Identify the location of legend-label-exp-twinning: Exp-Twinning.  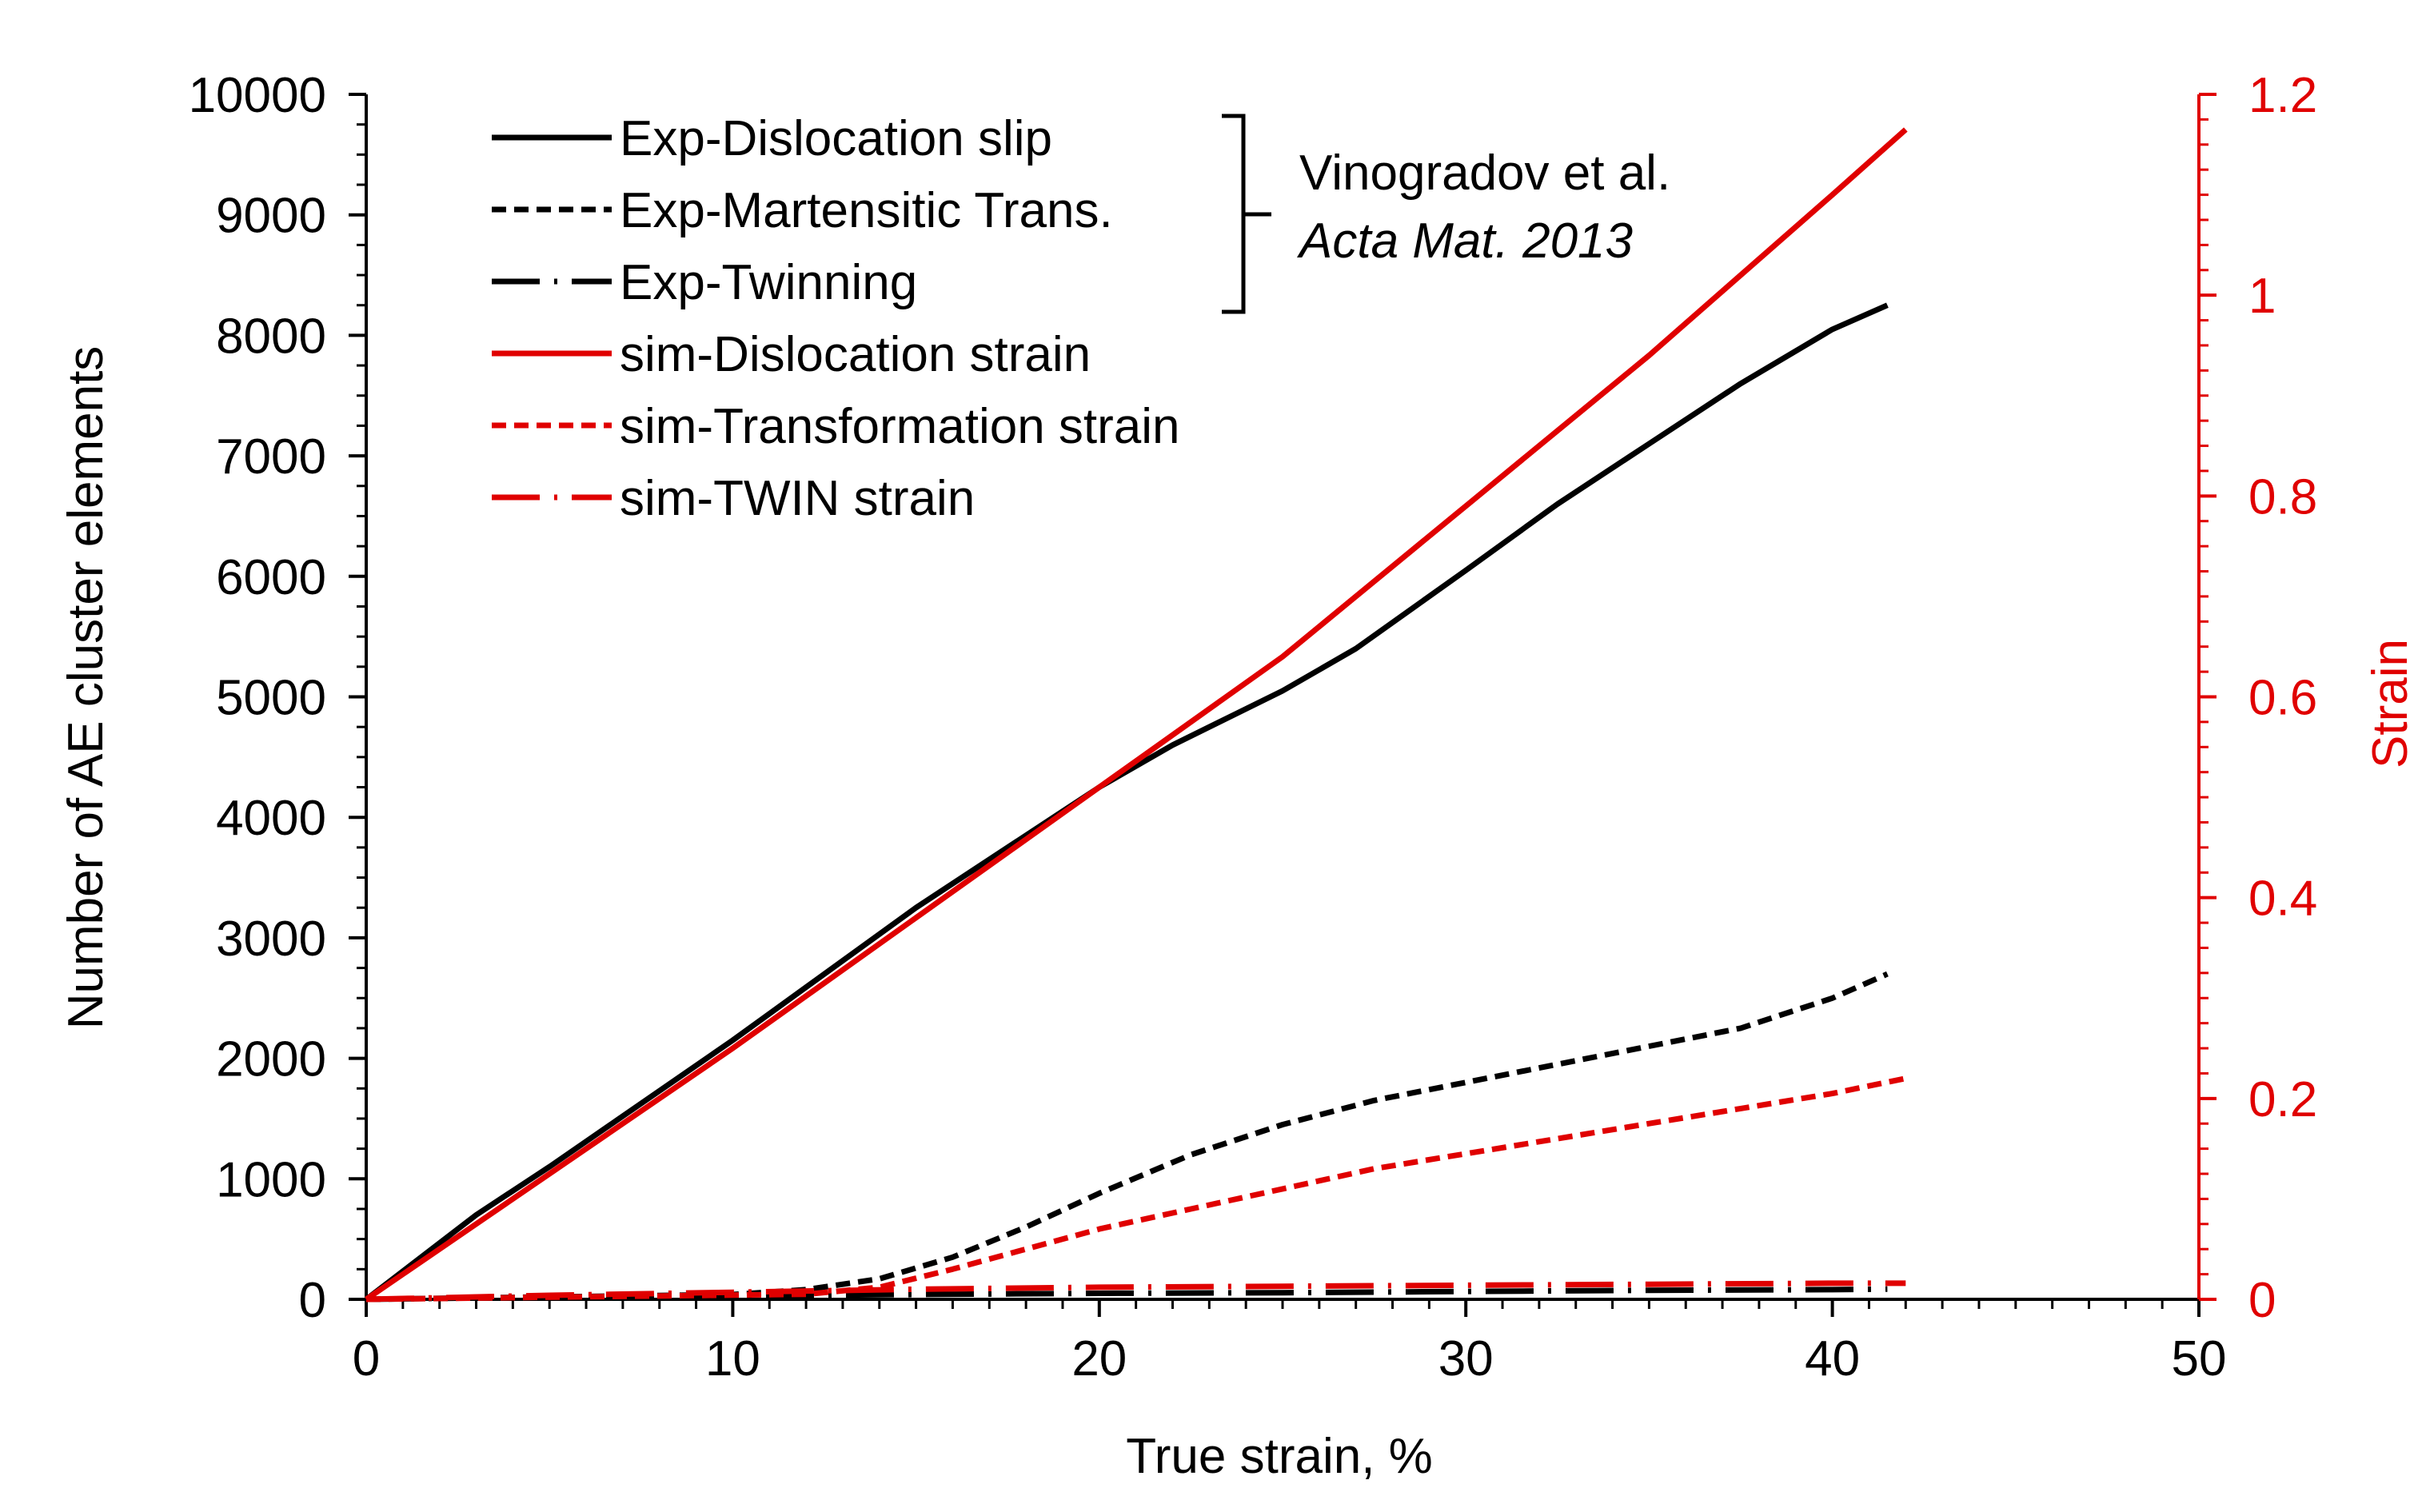
(768, 282).